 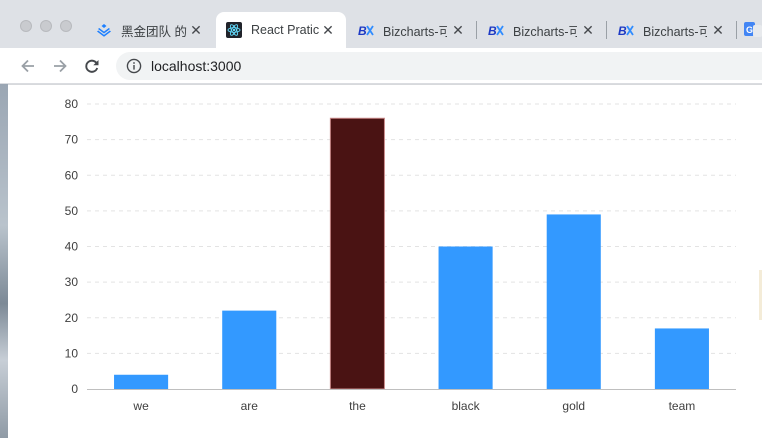 I want to click on react-icon, so click(x=234, y=30).